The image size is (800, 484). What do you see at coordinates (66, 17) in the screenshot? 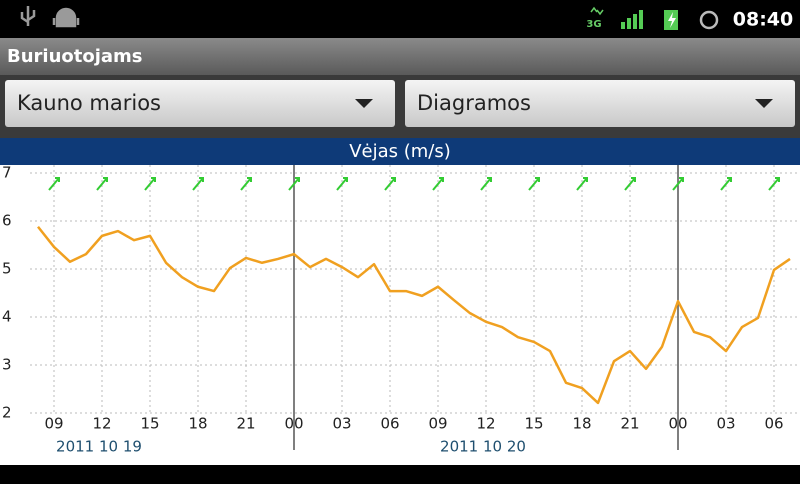
I see `android-icon` at bounding box center [66, 17].